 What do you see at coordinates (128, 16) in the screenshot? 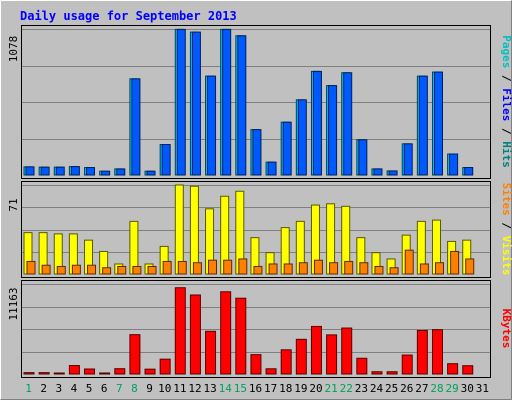
I see `chart-title: Daily usage for September 2013` at bounding box center [128, 16].